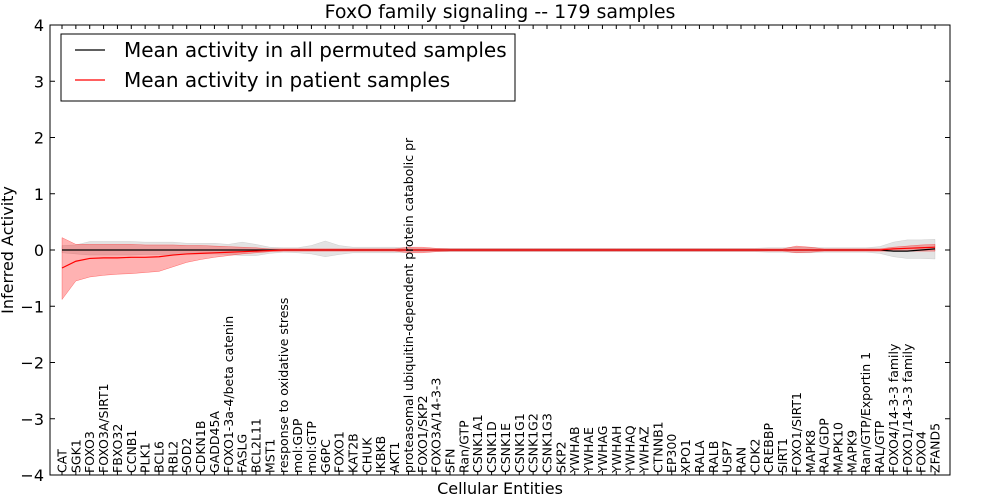  I want to click on category-label: CDK2, so click(754, 455).